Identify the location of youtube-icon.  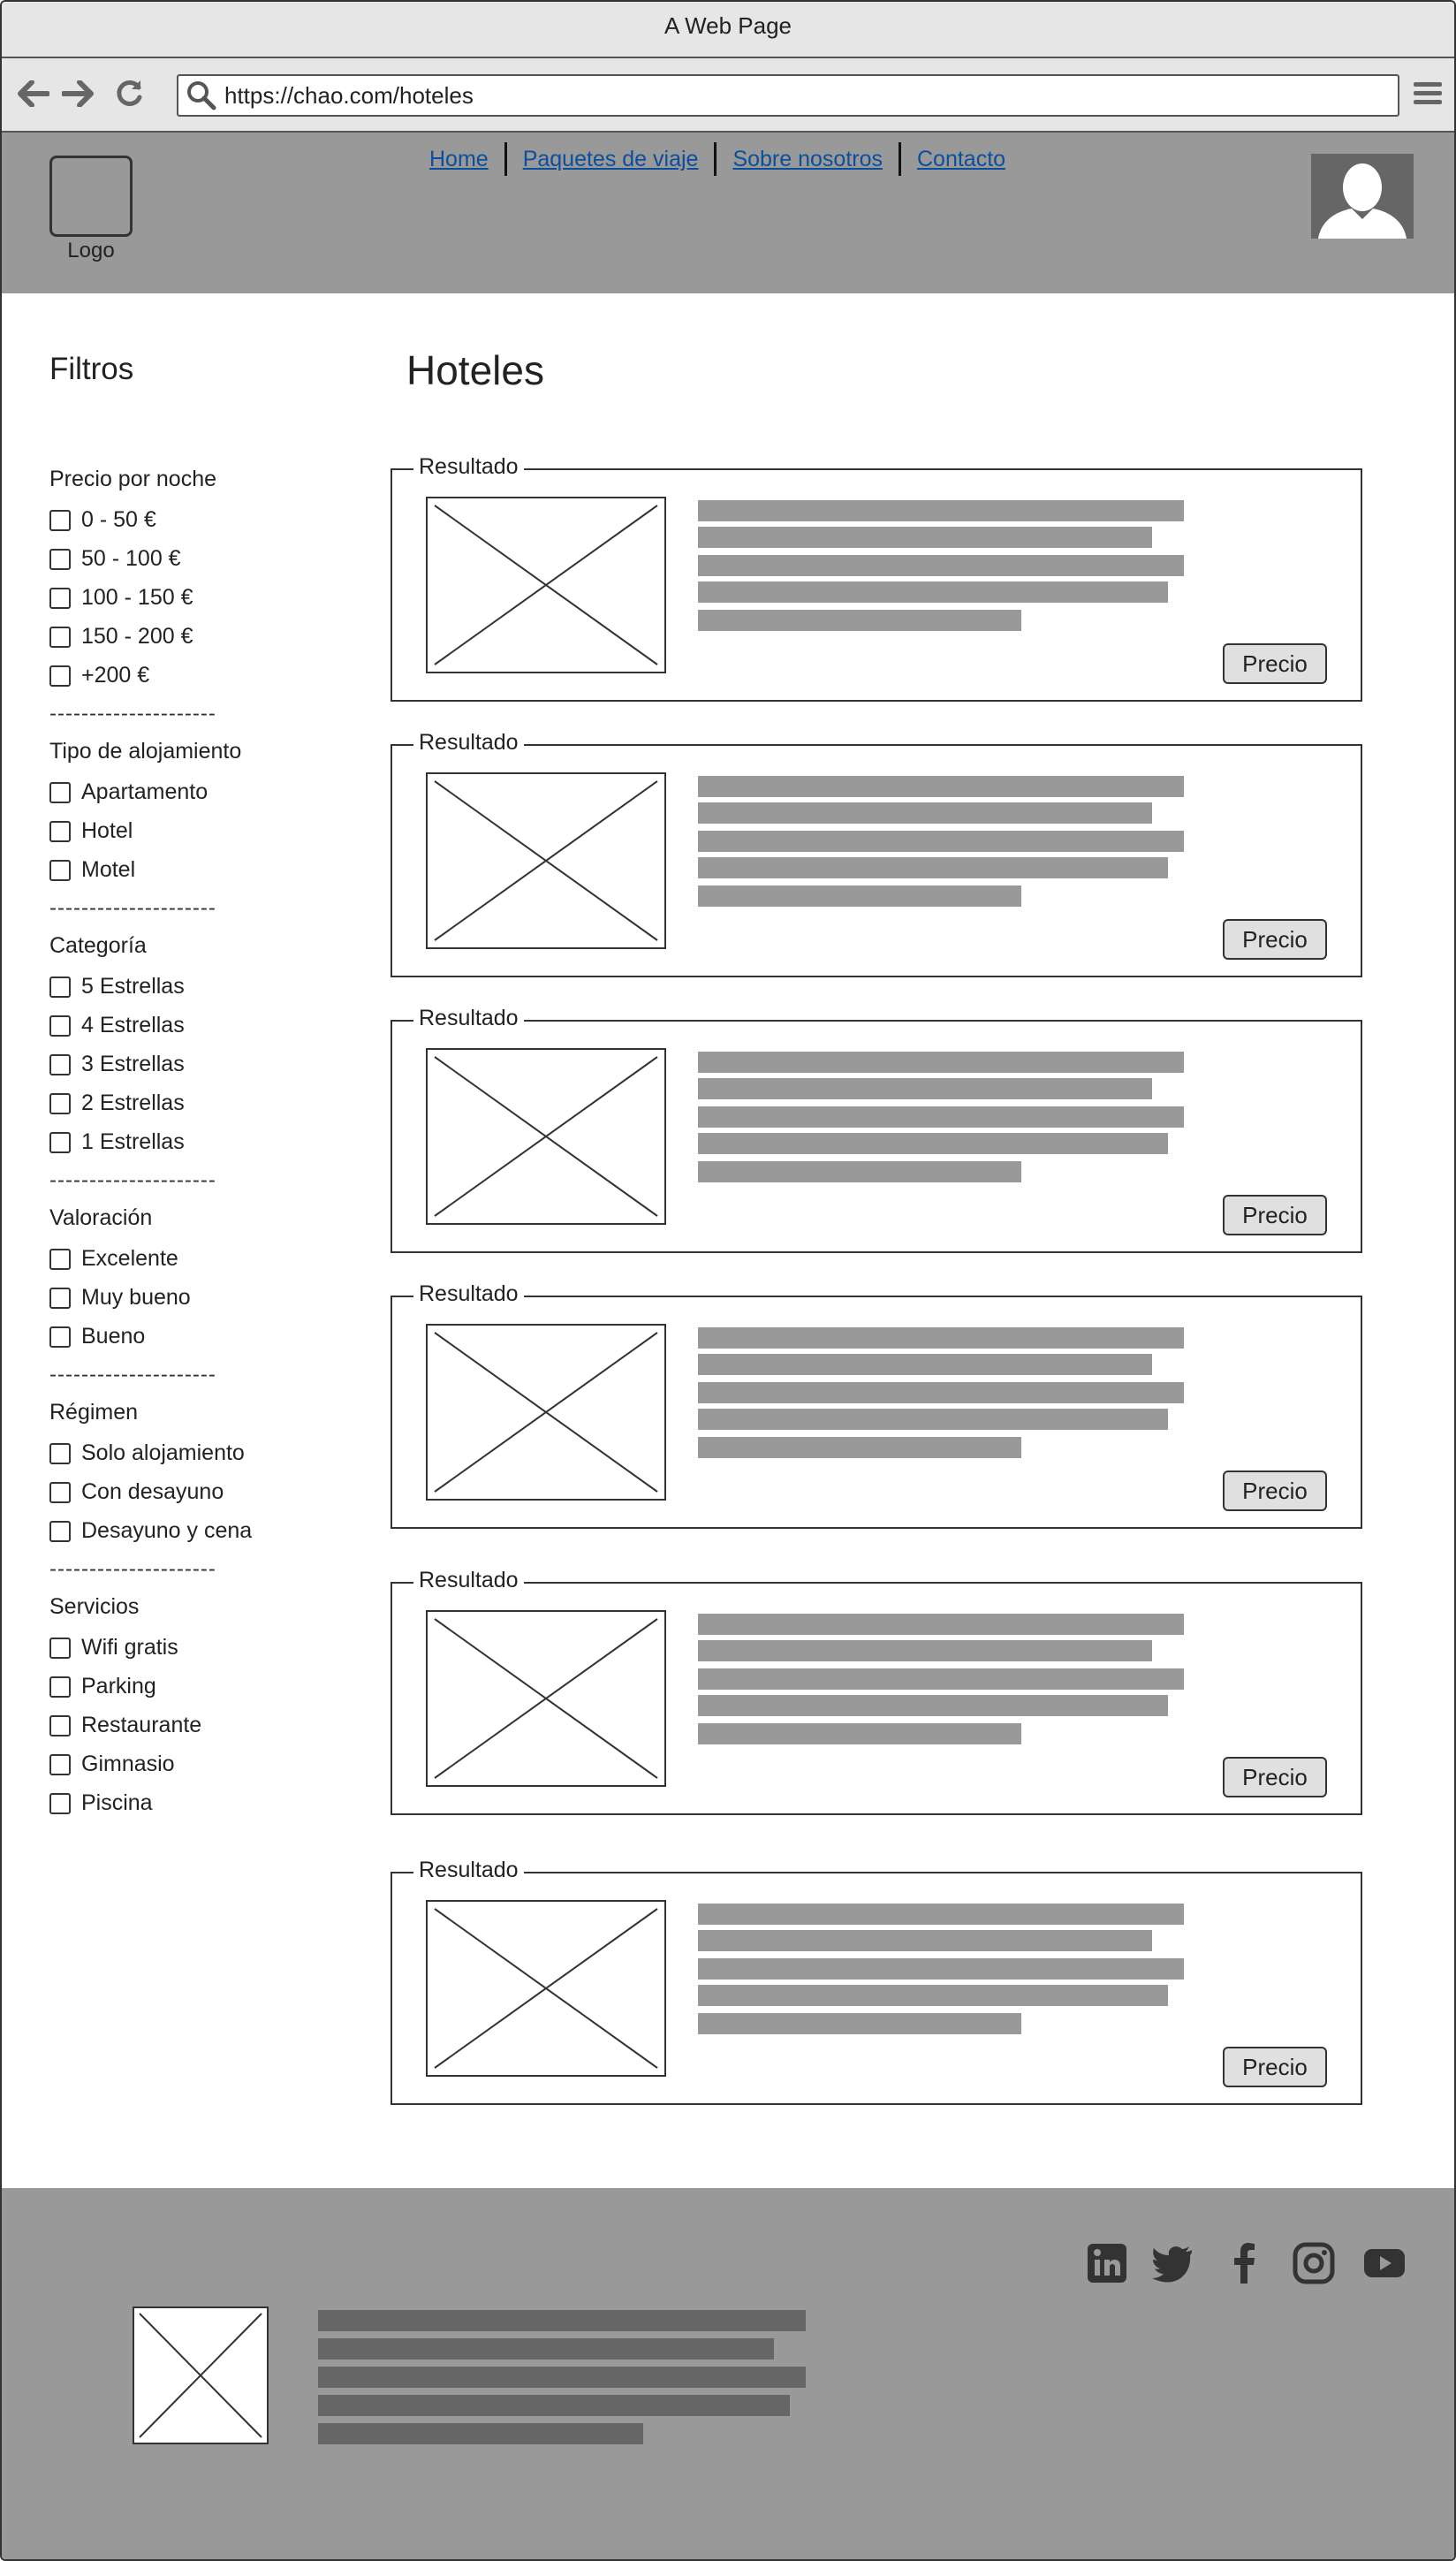
(1384, 2263).